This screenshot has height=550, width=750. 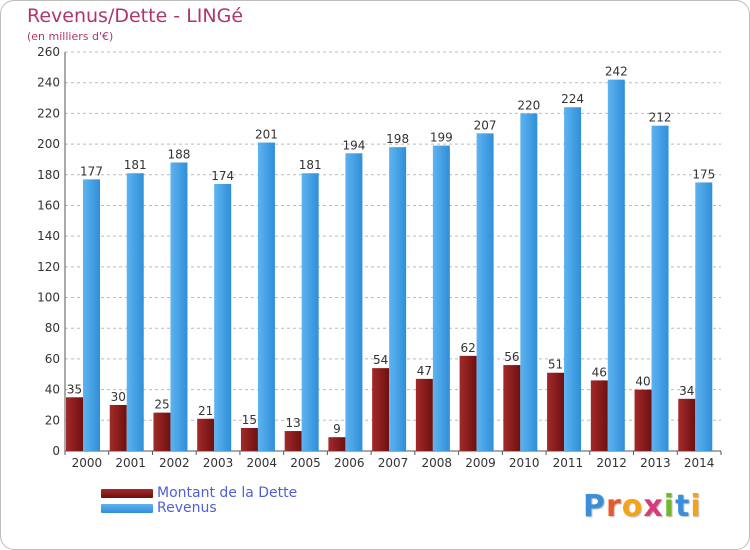 What do you see at coordinates (397, 139) in the screenshot?
I see `data-label-revenus: 198` at bounding box center [397, 139].